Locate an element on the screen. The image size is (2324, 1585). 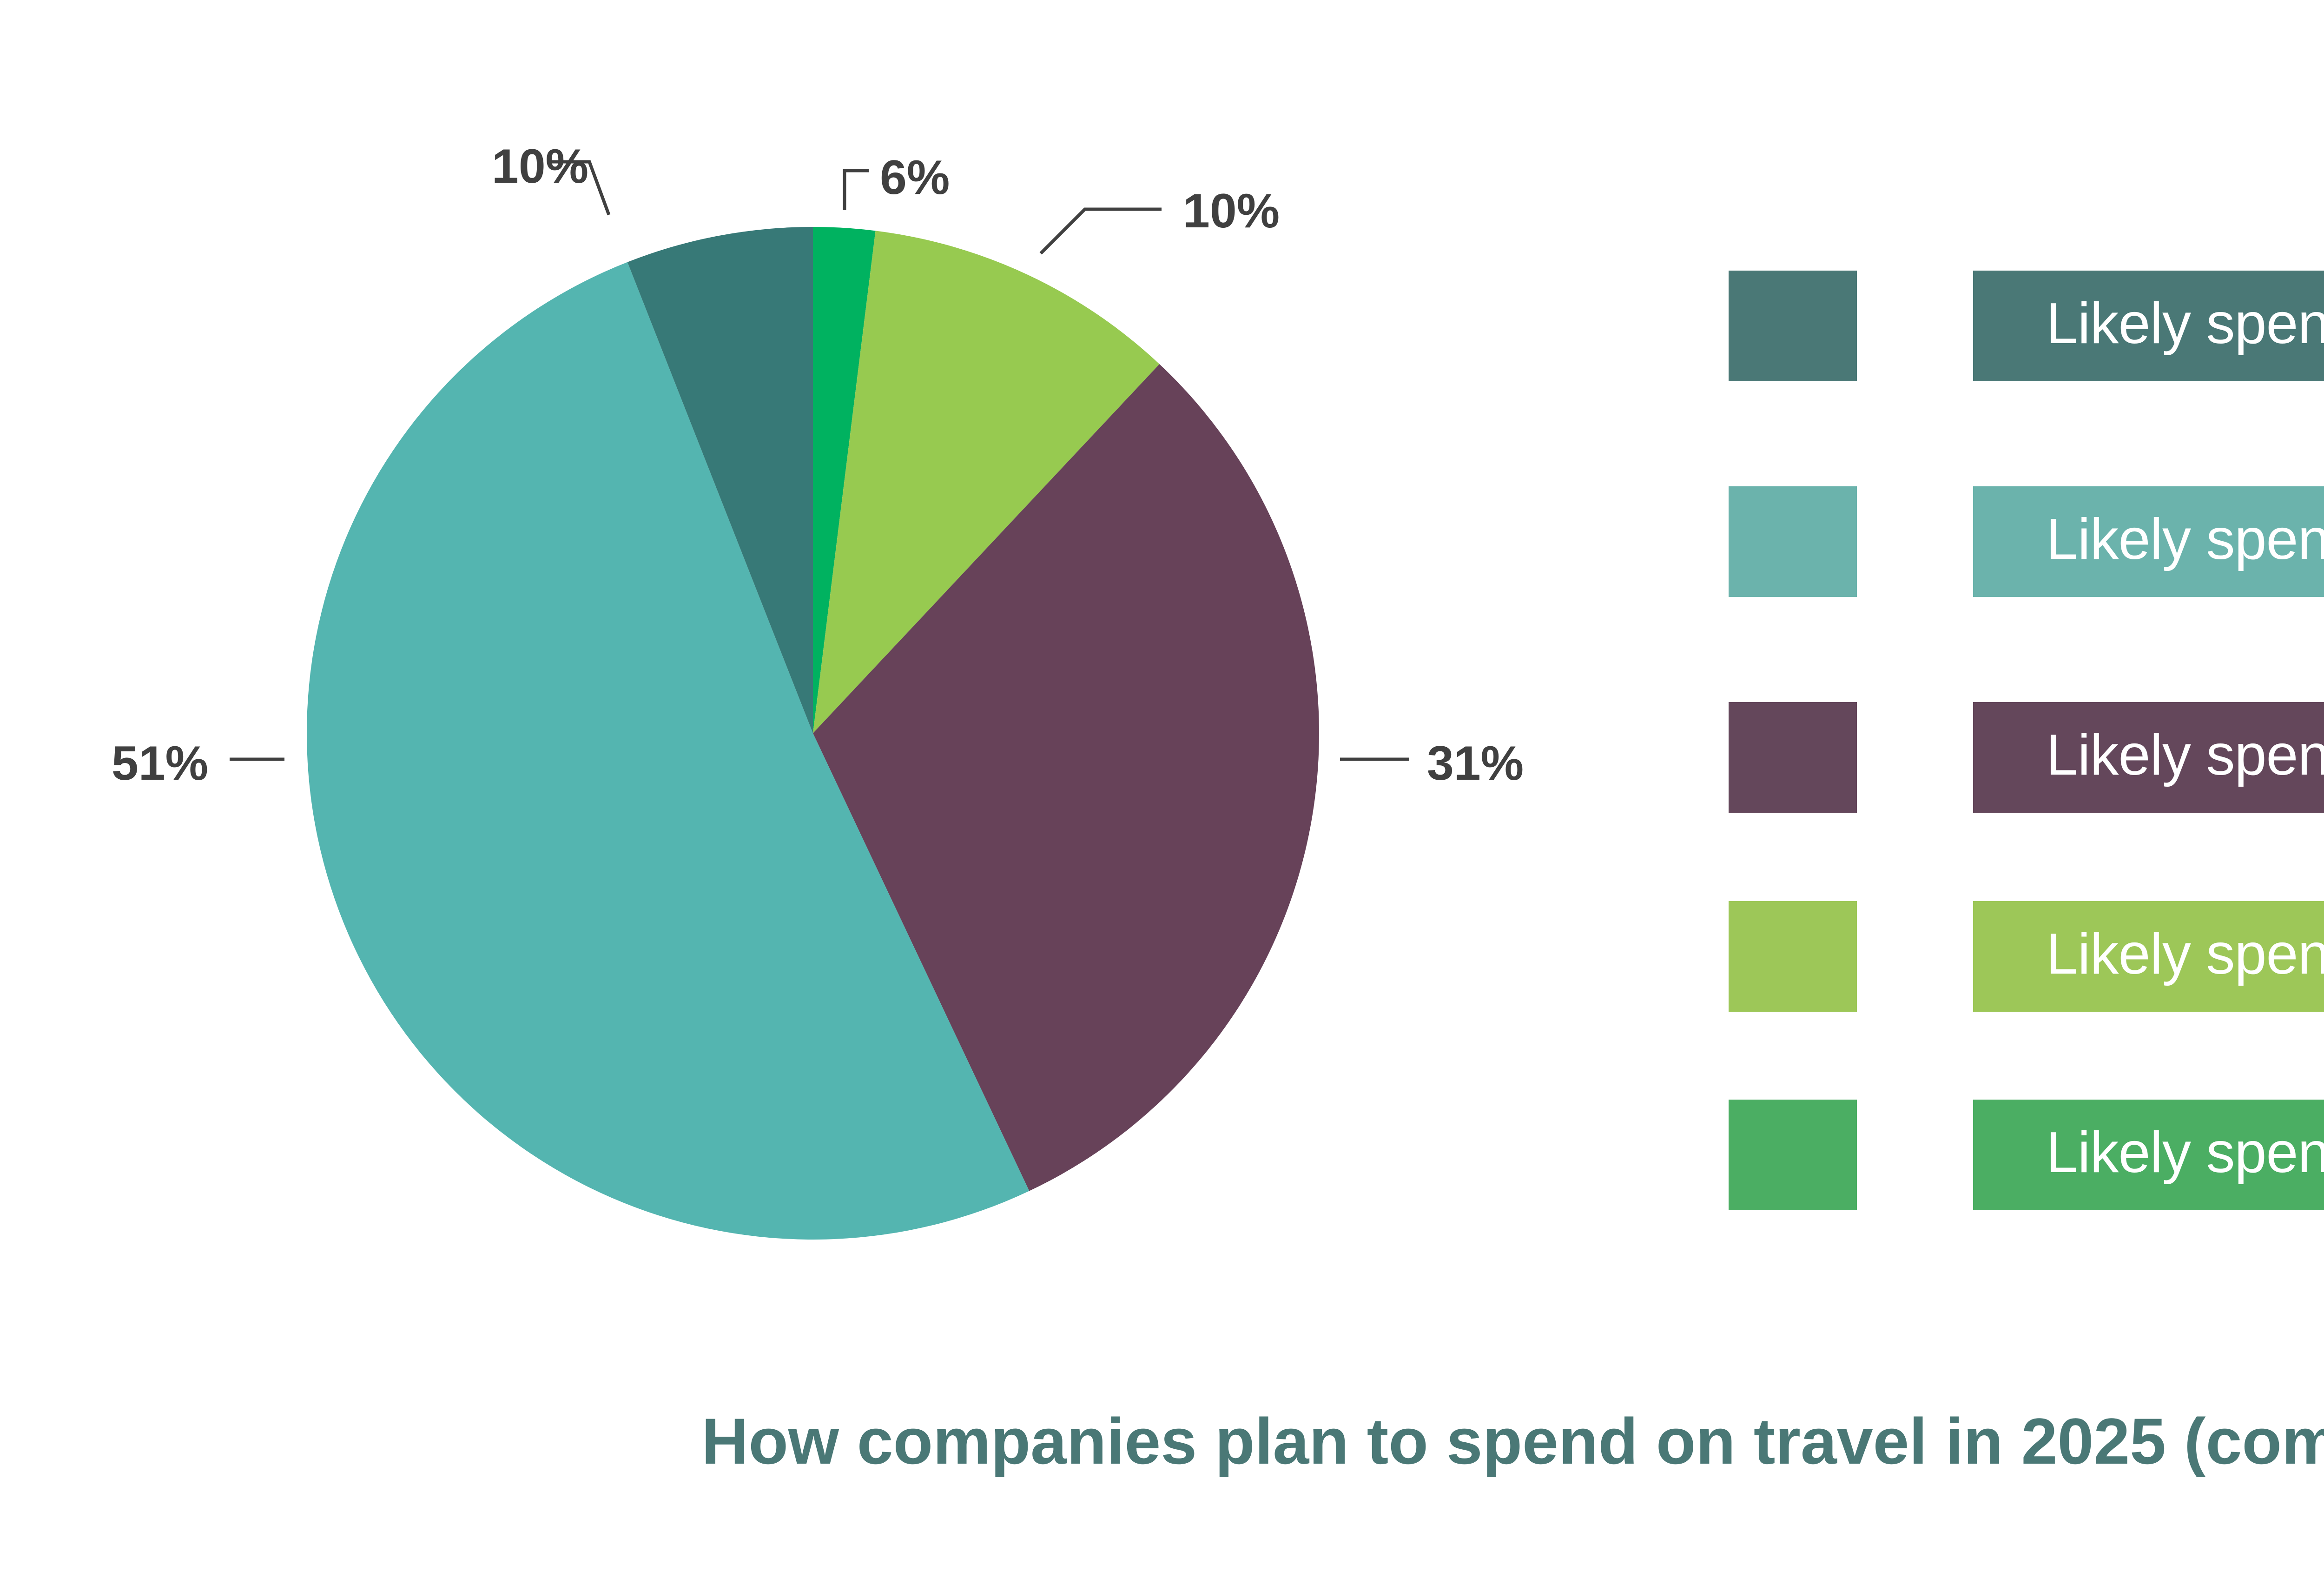
legend-swatch-more is located at coordinates (1793, 541).